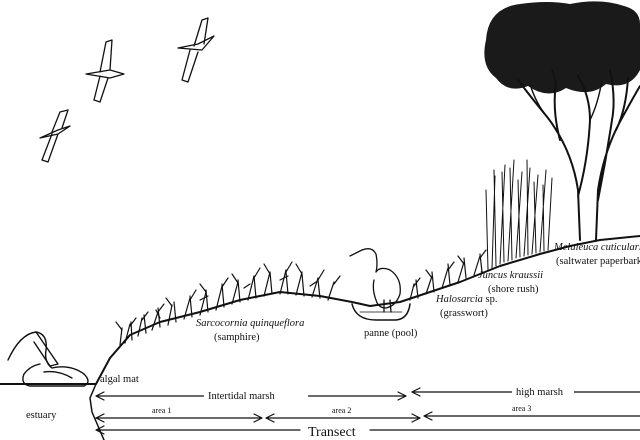  I want to click on intertidal-label-bg, so click(256, 396).